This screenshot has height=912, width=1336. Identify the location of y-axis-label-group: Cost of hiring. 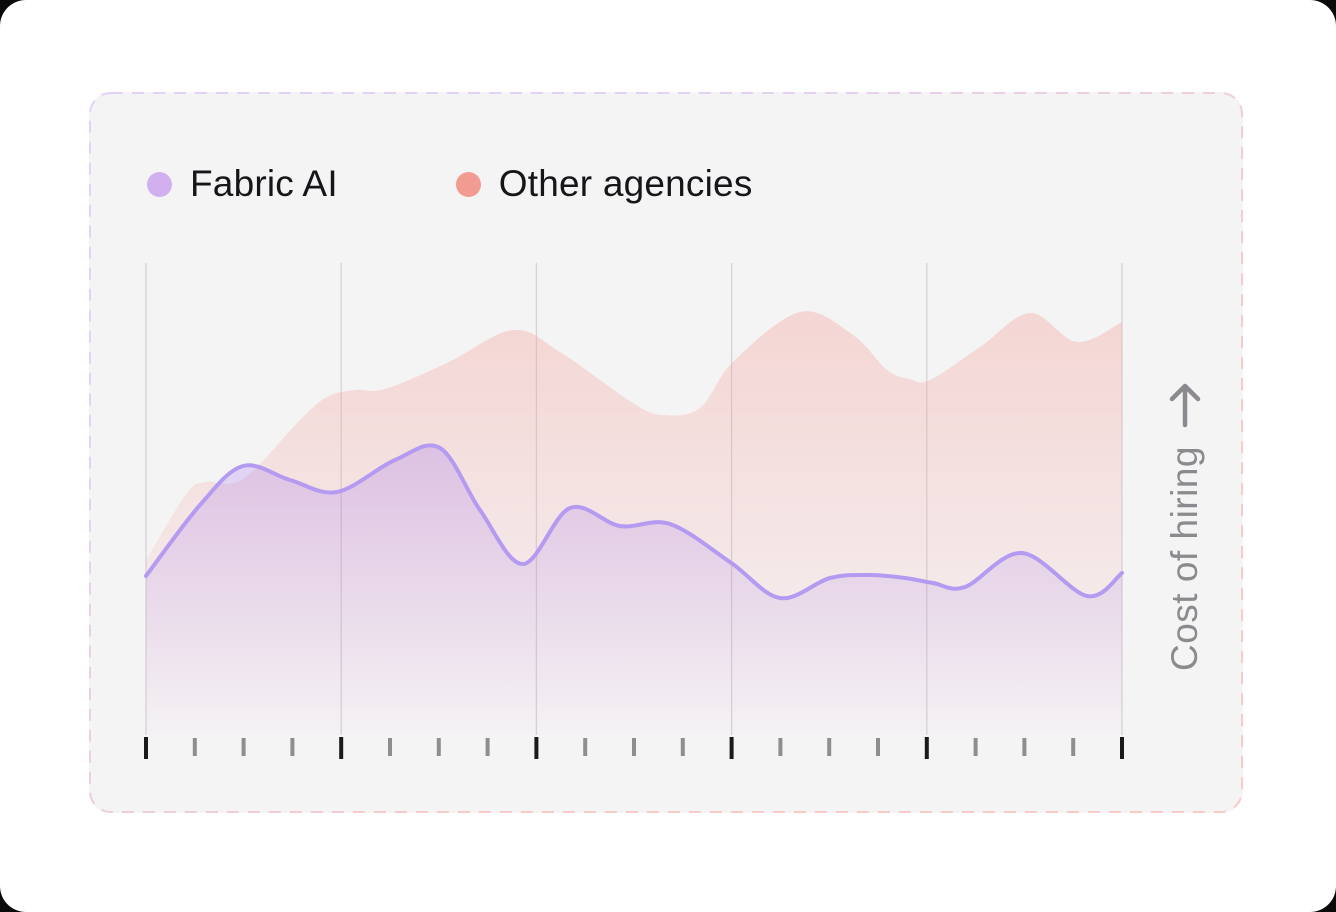
(1185, 526).